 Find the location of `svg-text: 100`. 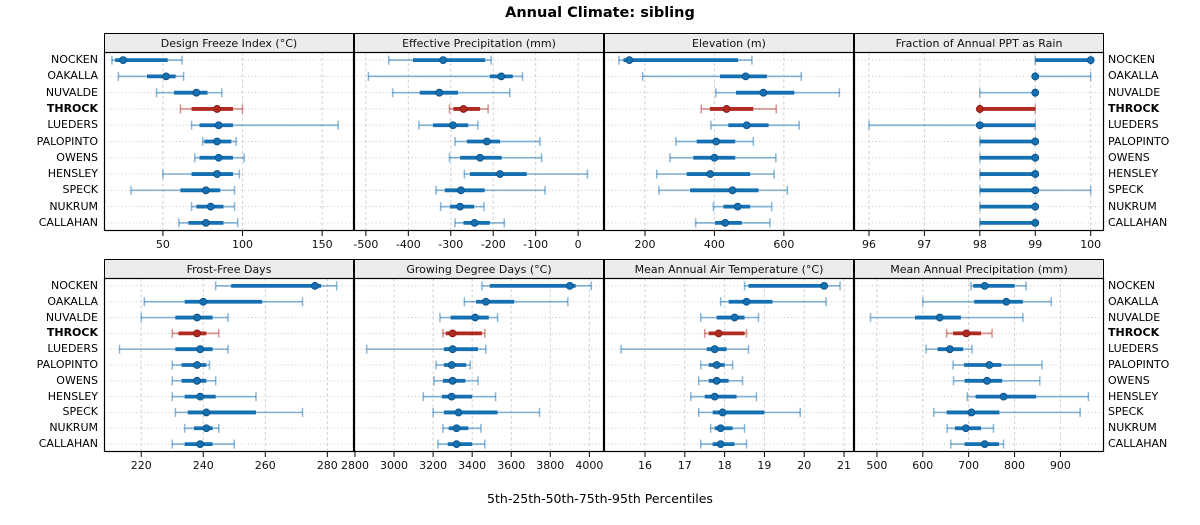

svg-text: 100 is located at coordinates (1090, 244).